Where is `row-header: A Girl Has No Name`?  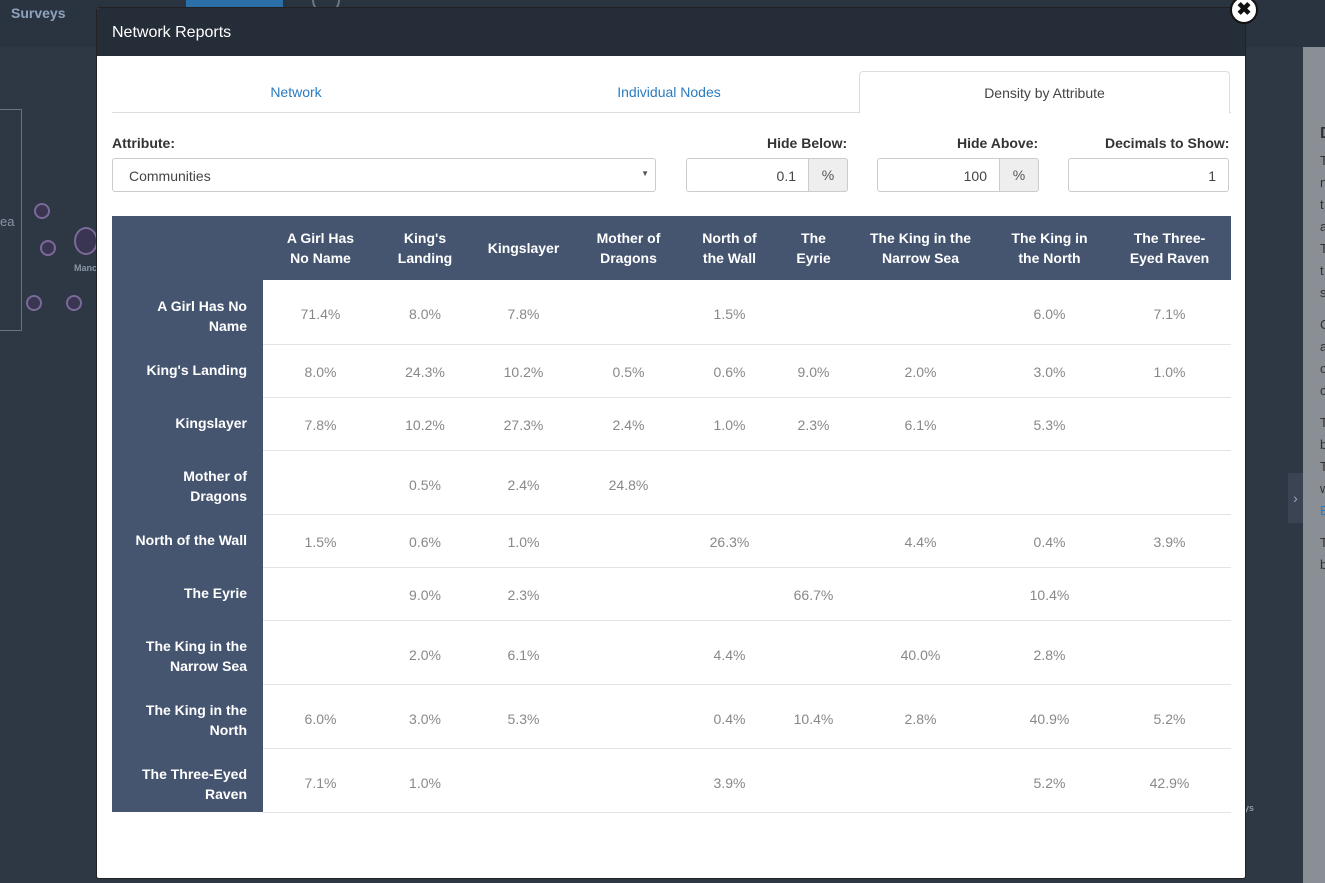 row-header: A Girl Has No Name is located at coordinates (187, 312).